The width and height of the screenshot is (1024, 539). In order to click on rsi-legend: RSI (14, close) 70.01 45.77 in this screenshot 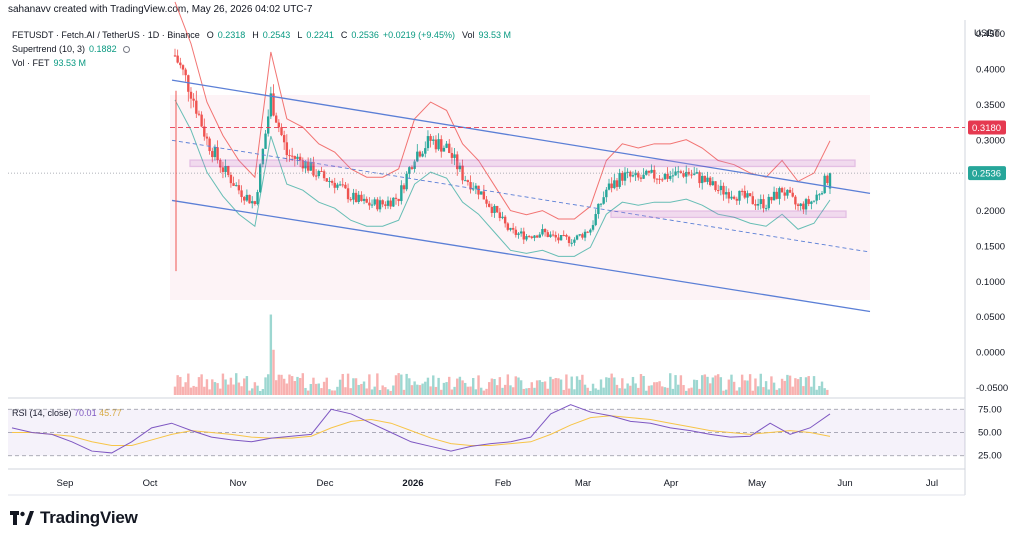, I will do `click(67, 413)`.